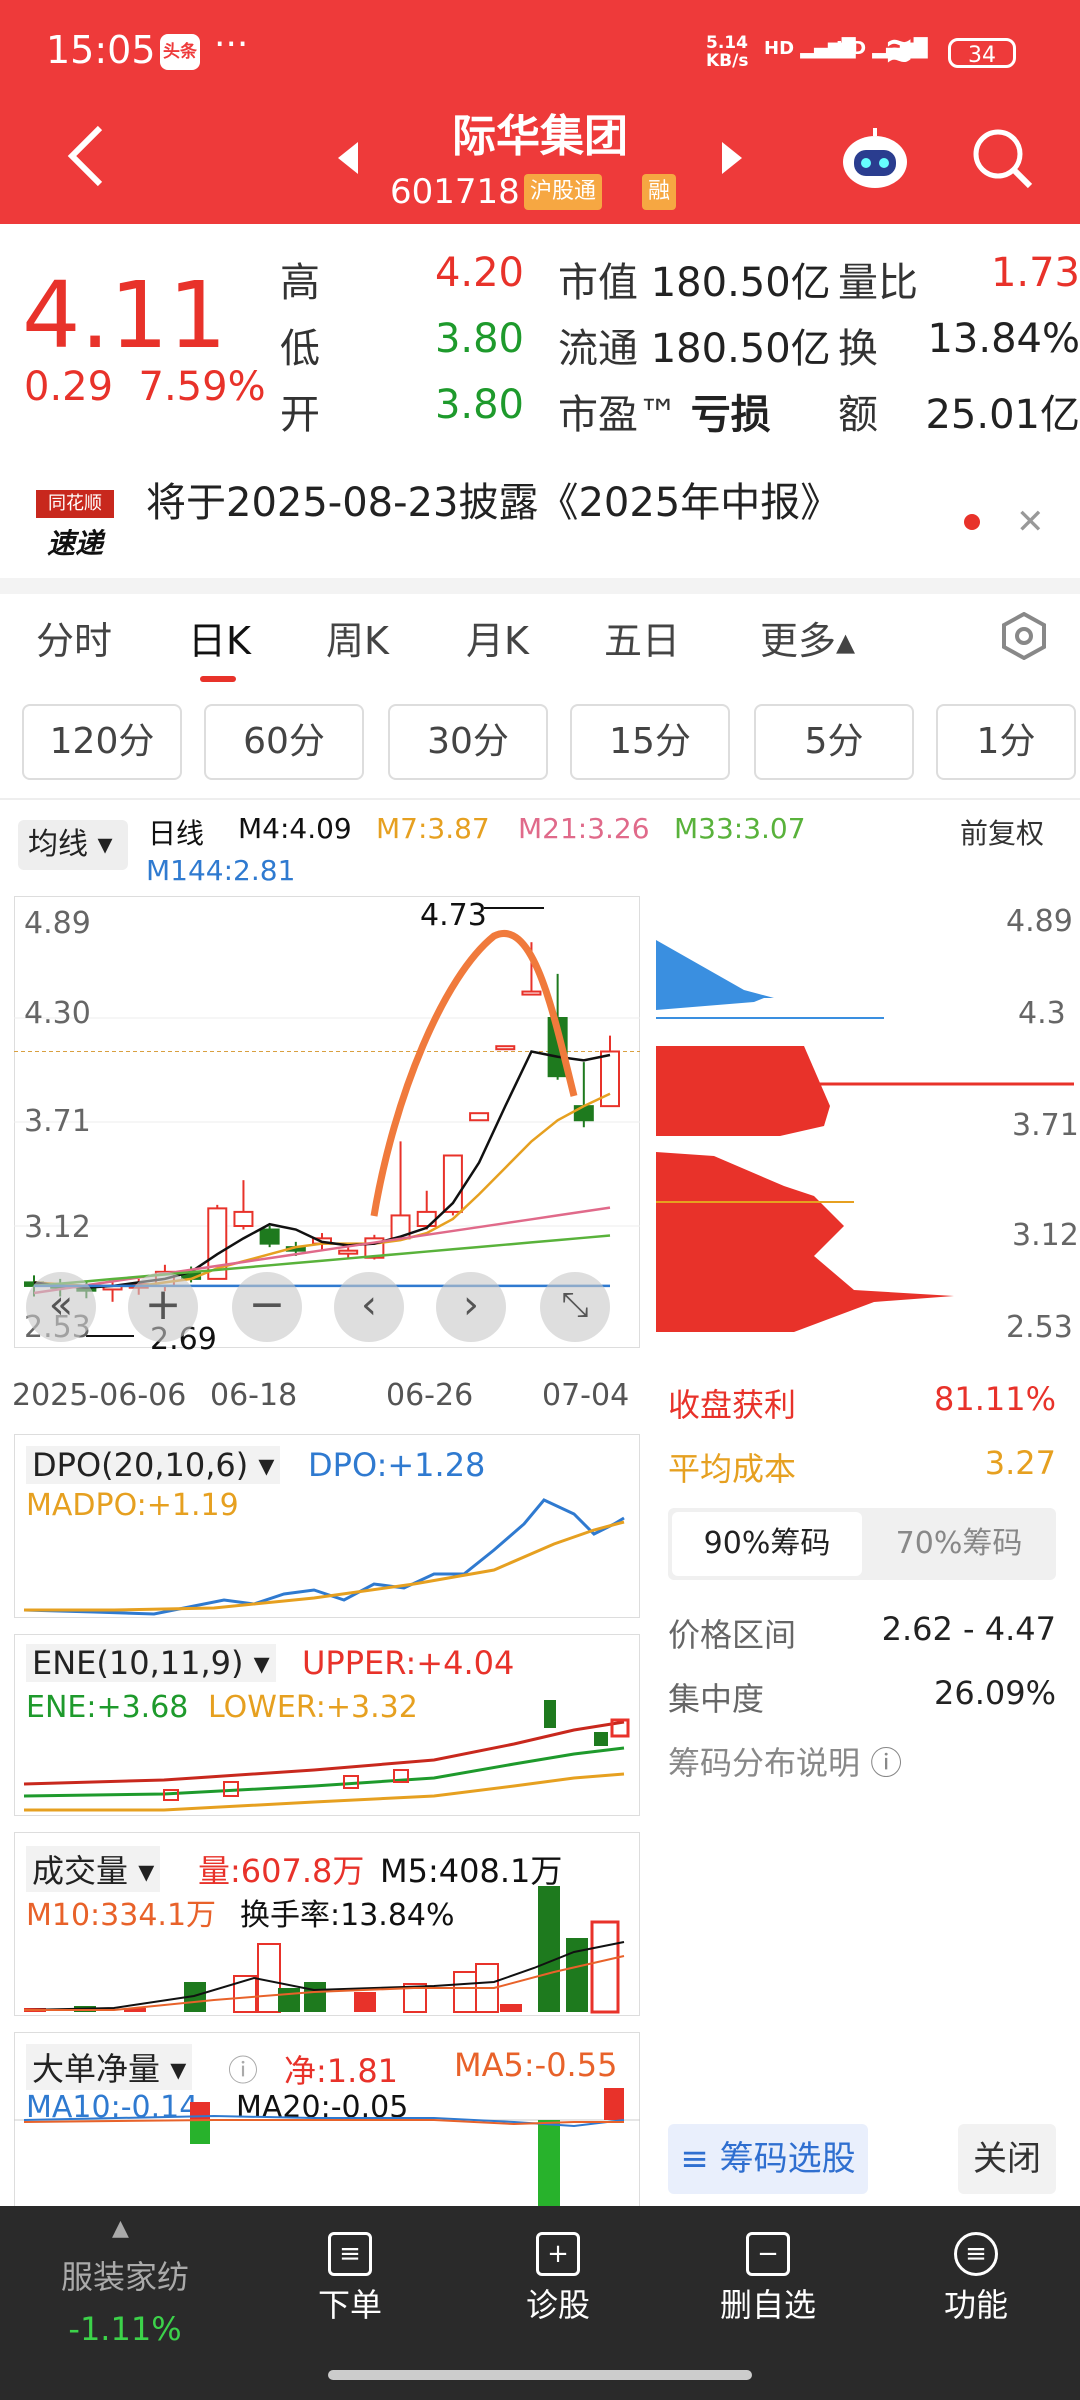 This screenshot has width=1080, height=2400. Describe the element at coordinates (732, 1635) in the screenshot. I see `range-label: 价格区间` at that location.